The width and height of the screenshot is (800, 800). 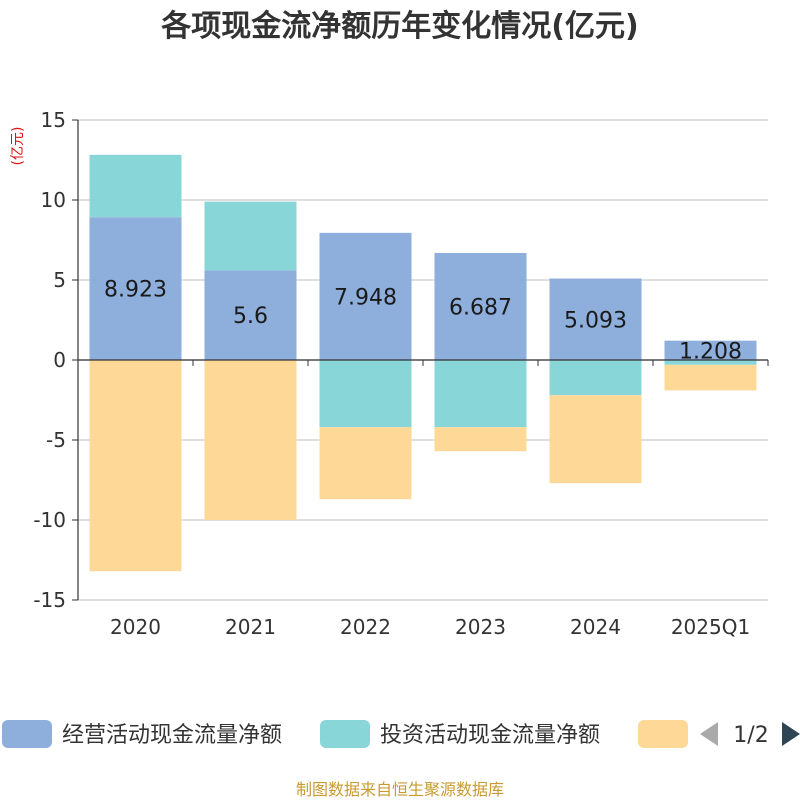 What do you see at coordinates (423, 321) in the screenshot?
I see `data-labels: 8.923 5.6 7.948 6.687 5.093 1.208` at bounding box center [423, 321].